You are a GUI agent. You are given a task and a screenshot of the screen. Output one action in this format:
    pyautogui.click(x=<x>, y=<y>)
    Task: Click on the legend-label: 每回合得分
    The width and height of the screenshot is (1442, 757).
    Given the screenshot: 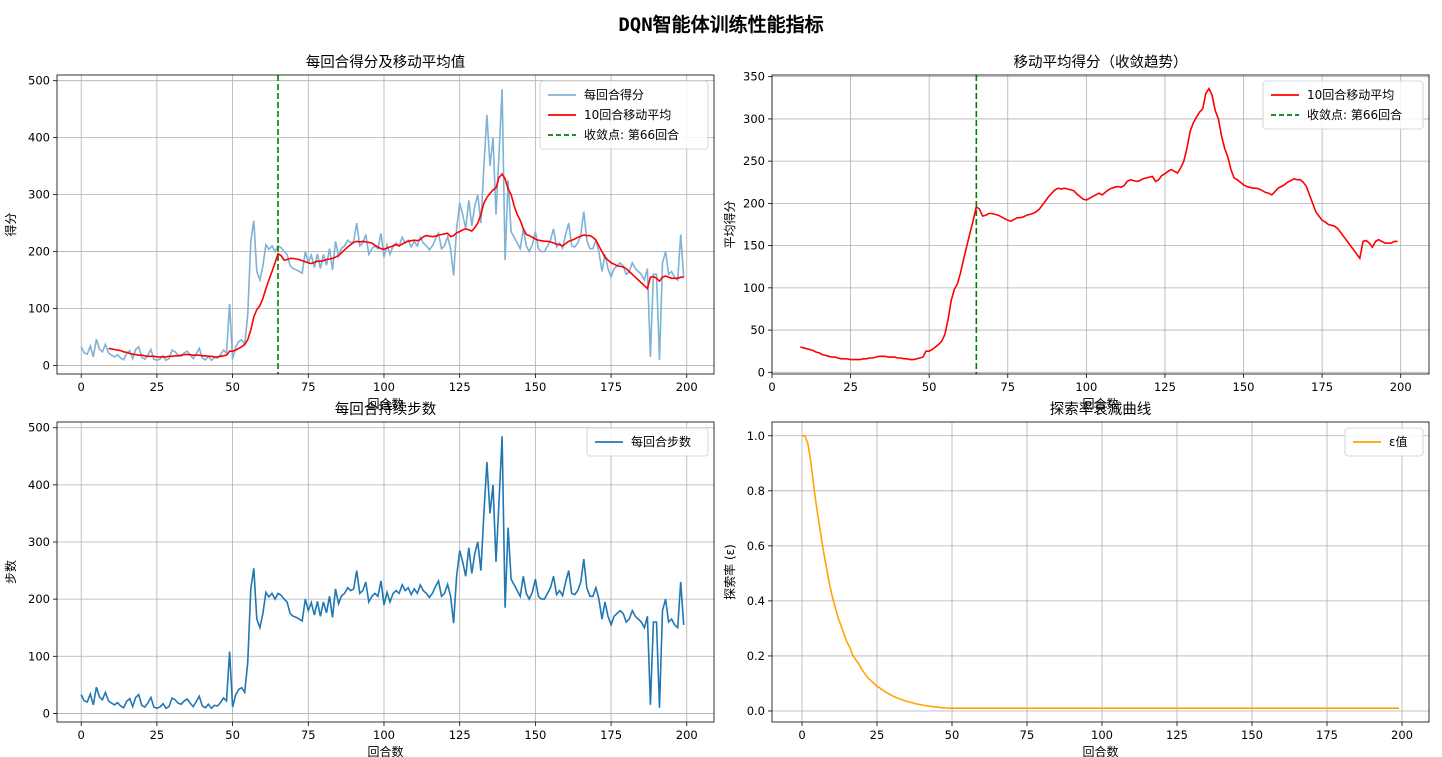 What is the action you would take?
    pyautogui.click(x=614, y=94)
    